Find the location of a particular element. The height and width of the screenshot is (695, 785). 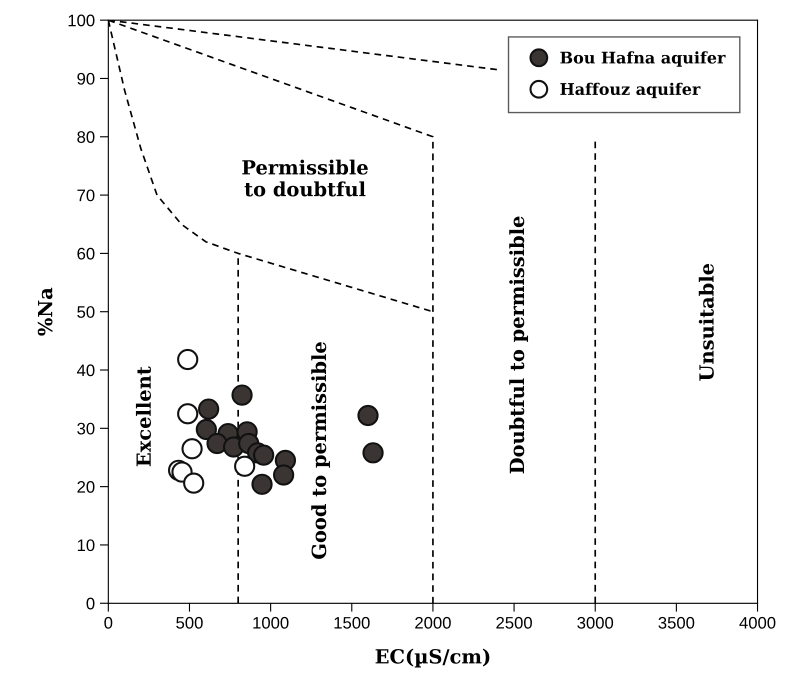

y-tick-label: 90 is located at coordinates (85, 78).